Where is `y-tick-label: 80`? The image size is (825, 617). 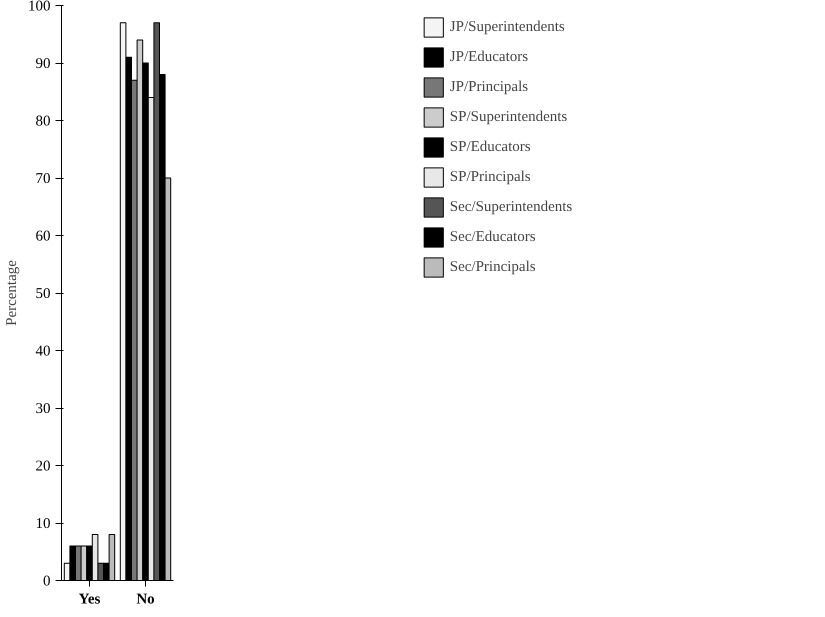 y-tick-label: 80 is located at coordinates (43, 122).